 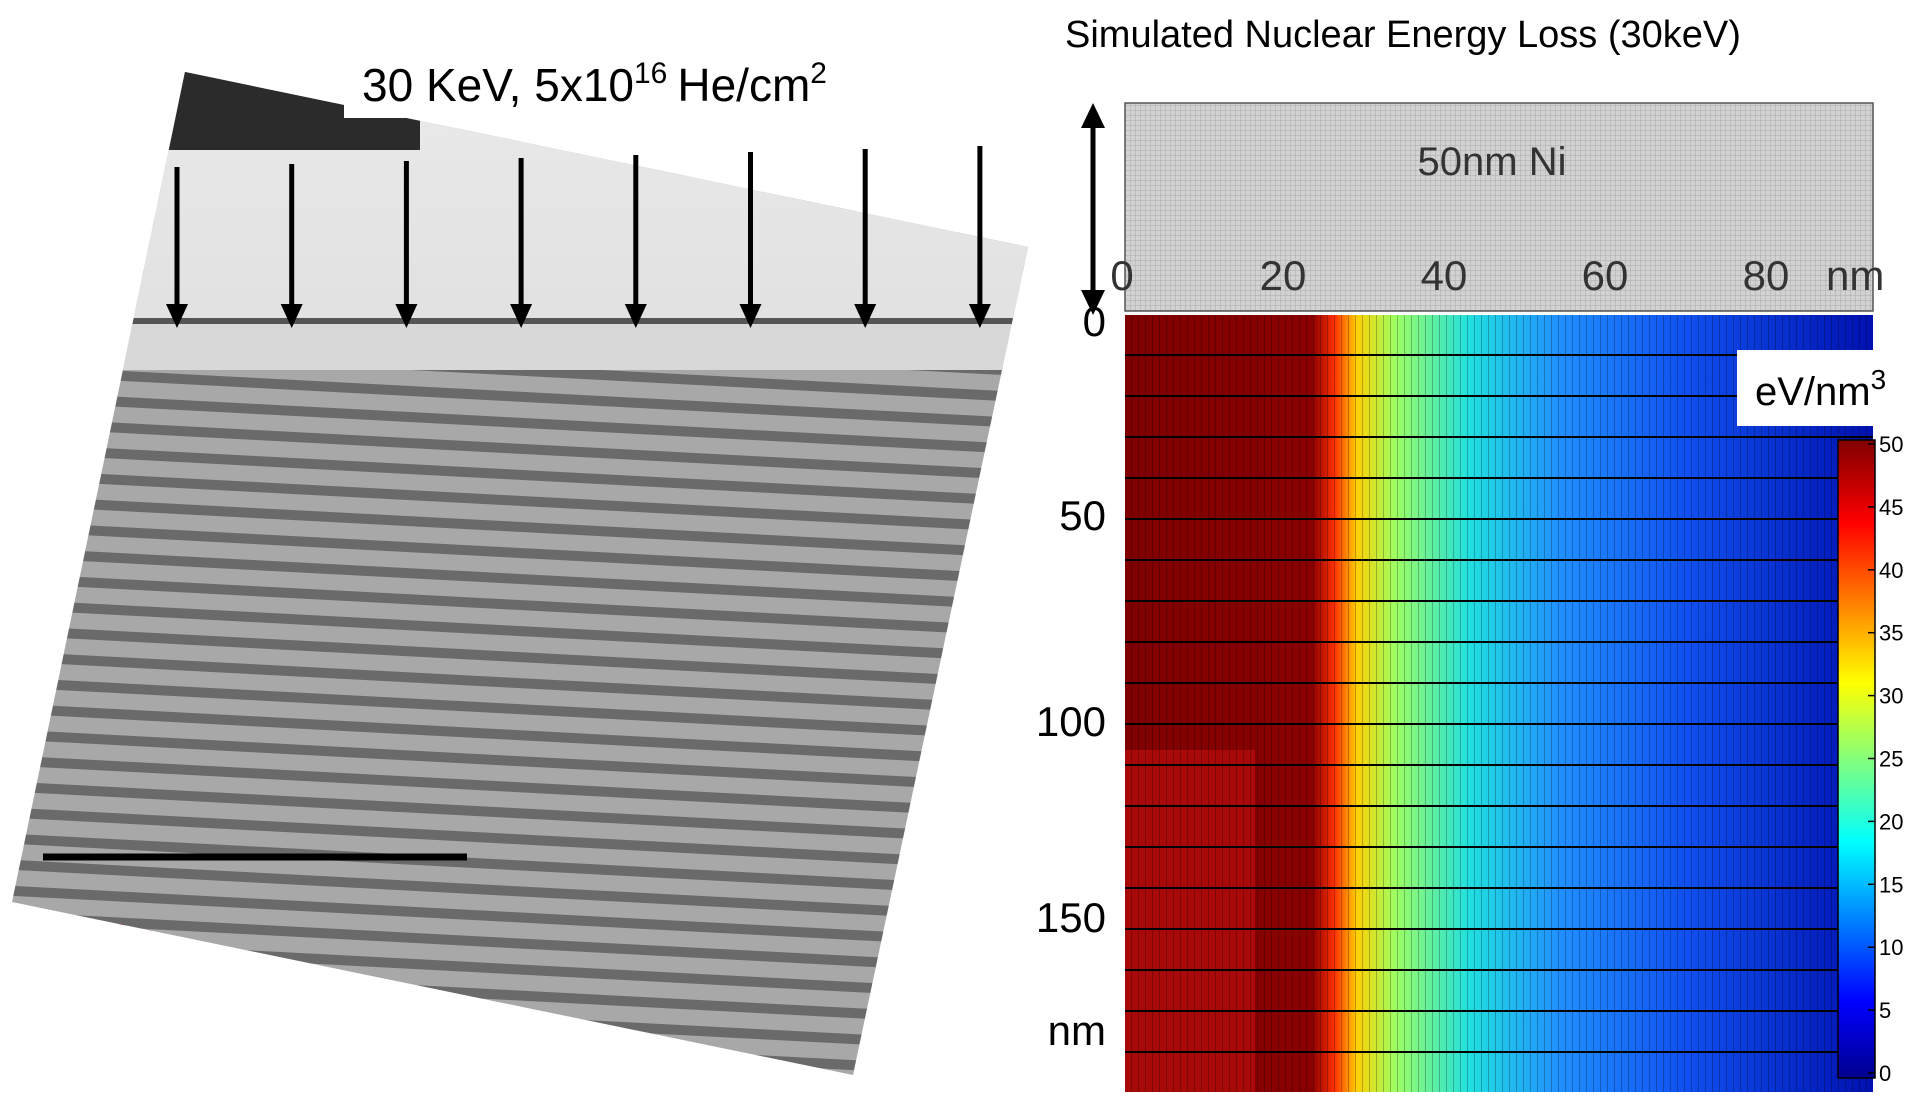 What do you see at coordinates (1891, 507) in the screenshot?
I see `colorbar-tick-label: 45` at bounding box center [1891, 507].